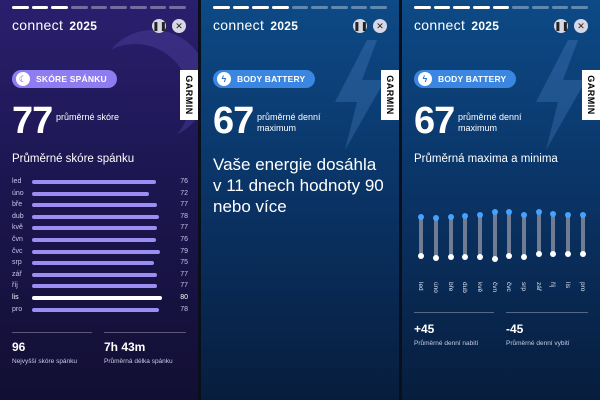 This screenshot has width=600, height=400. I want to click on average-daily-max-label: průměrné denní maximum, so click(490, 122).